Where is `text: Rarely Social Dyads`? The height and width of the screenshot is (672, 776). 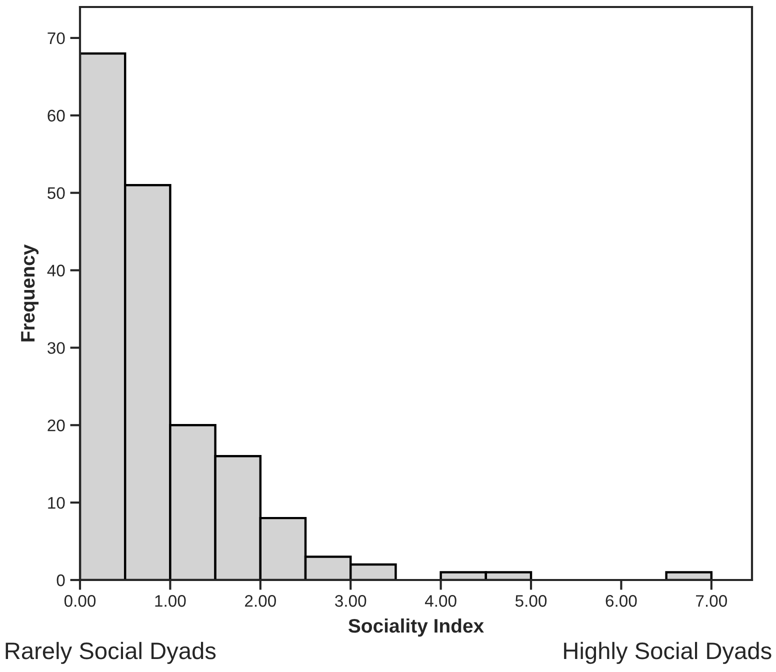 text: Rarely Social Dyads is located at coordinates (111, 653).